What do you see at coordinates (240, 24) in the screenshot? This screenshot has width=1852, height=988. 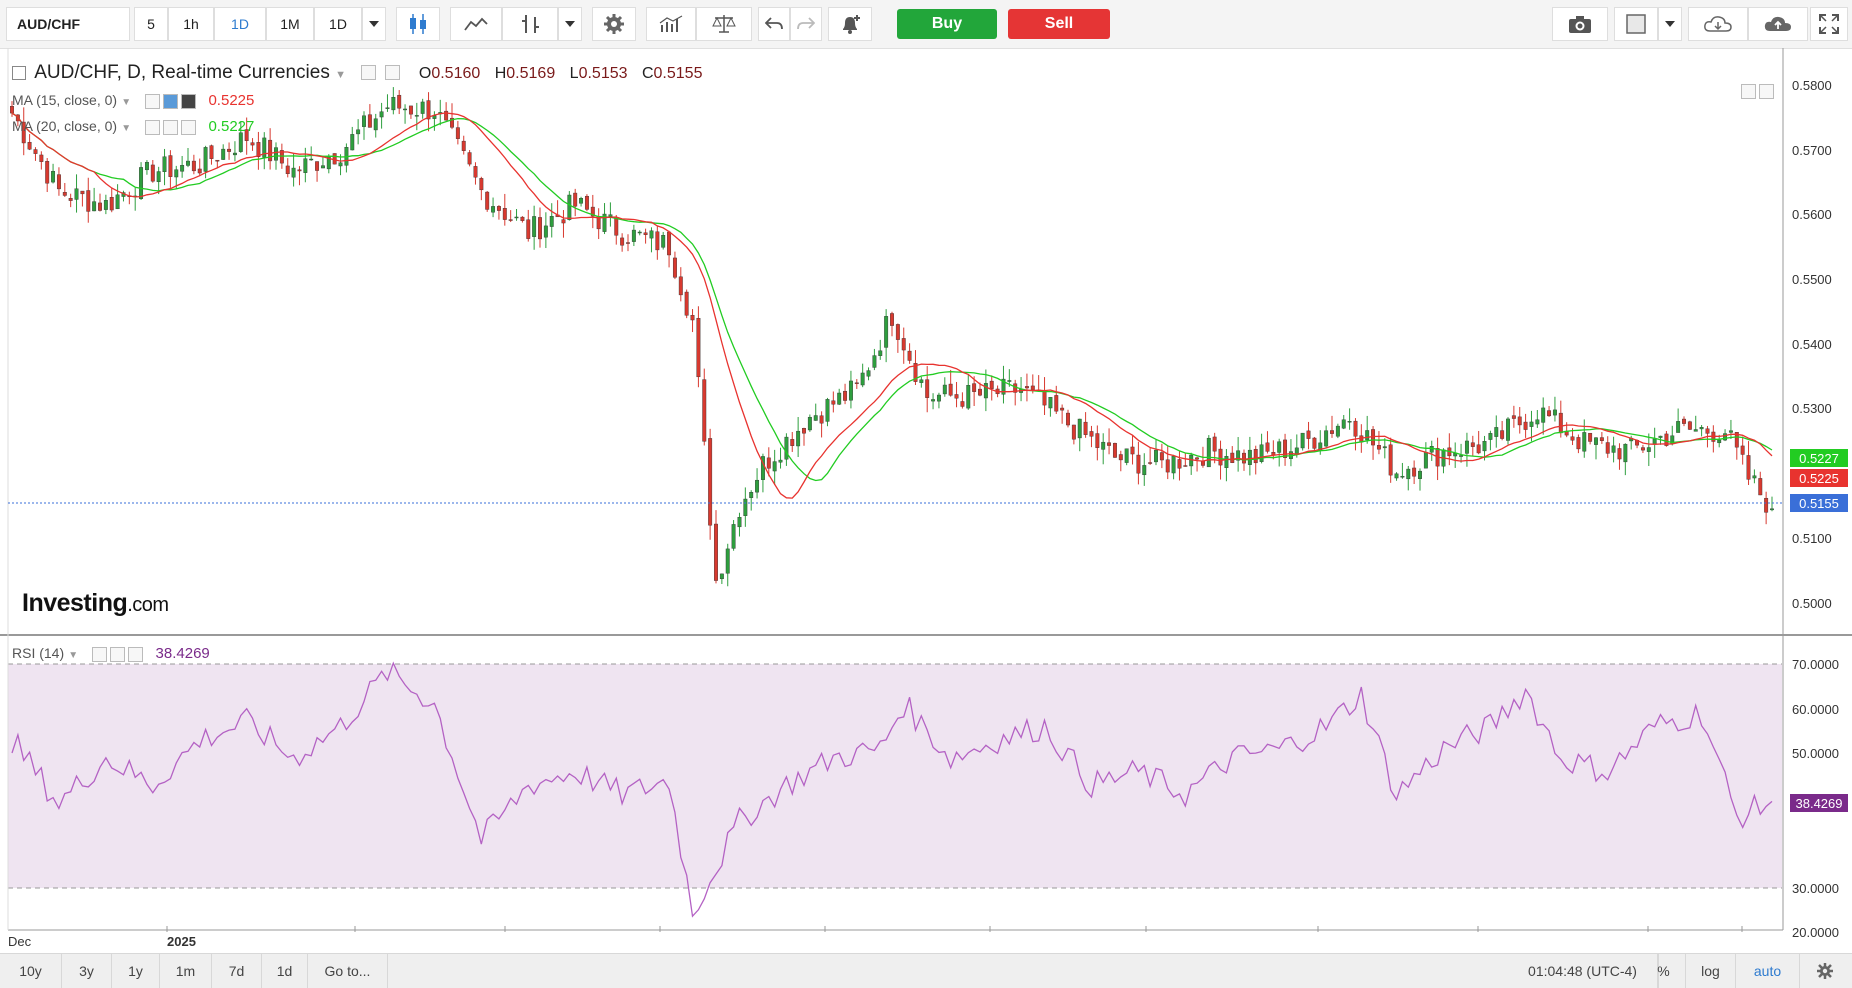 I see `interval-1d: 1D` at bounding box center [240, 24].